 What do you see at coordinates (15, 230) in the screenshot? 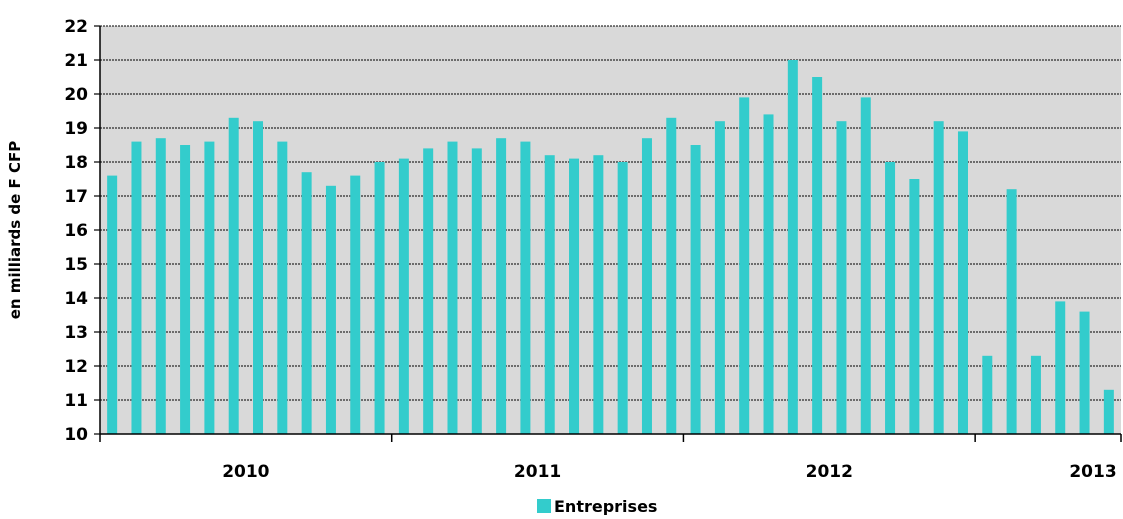
I see `y-axis-title: en milliards de F CFP` at bounding box center [15, 230].